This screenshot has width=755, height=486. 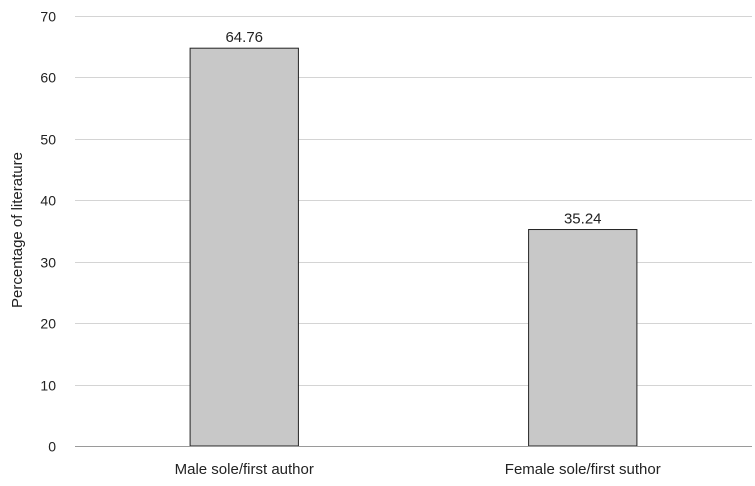 I want to click on y-axis-title: Percentage of literature, so click(x=17, y=230).